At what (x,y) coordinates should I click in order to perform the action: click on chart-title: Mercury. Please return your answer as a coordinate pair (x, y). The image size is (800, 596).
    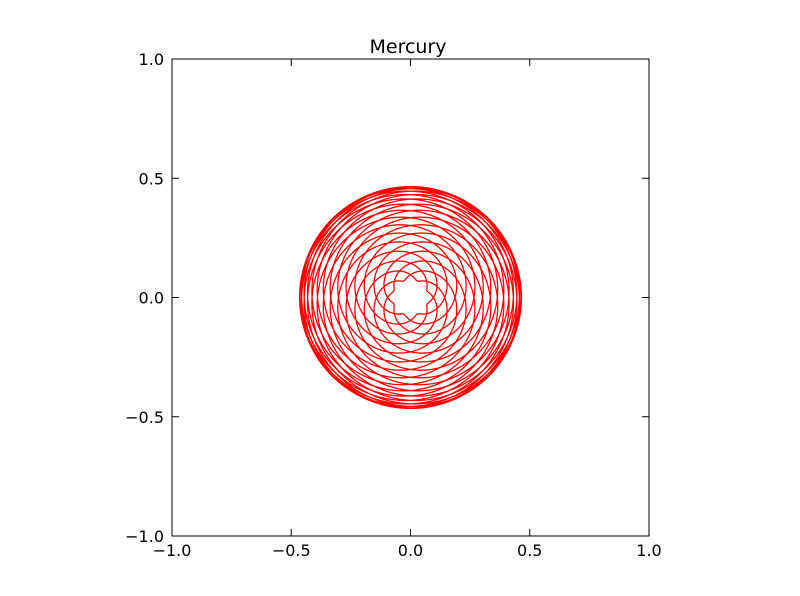
    Looking at the image, I should click on (407, 47).